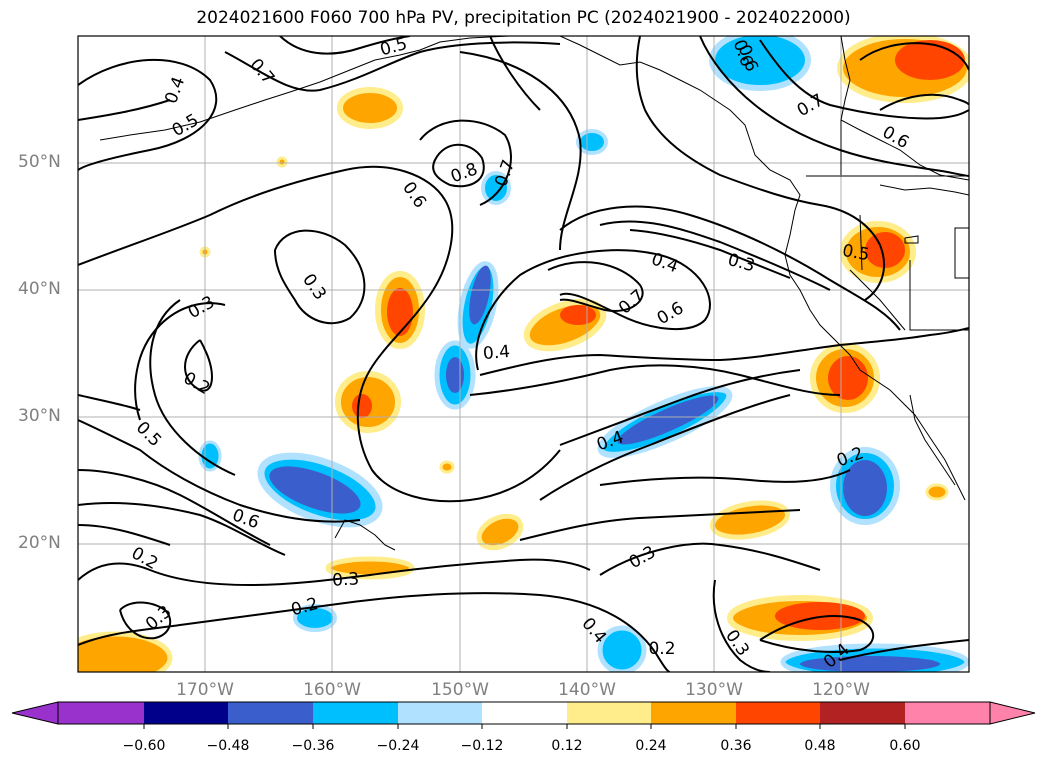 The image size is (1047, 765). I want to click on colorbar-extend-low, so click(35, 713).